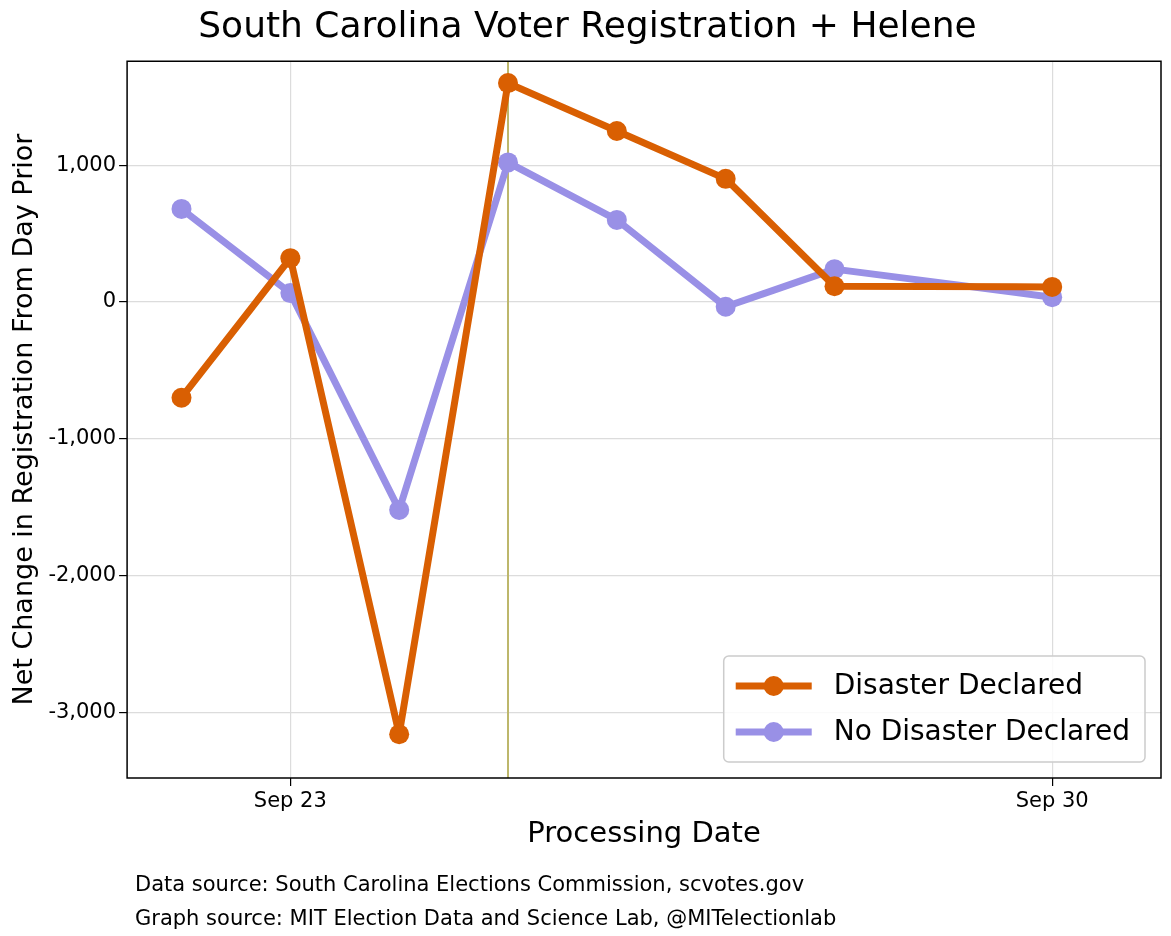 The height and width of the screenshot is (936, 1171). What do you see at coordinates (82, 437) in the screenshot?
I see `y-tick-label: -1,000` at bounding box center [82, 437].